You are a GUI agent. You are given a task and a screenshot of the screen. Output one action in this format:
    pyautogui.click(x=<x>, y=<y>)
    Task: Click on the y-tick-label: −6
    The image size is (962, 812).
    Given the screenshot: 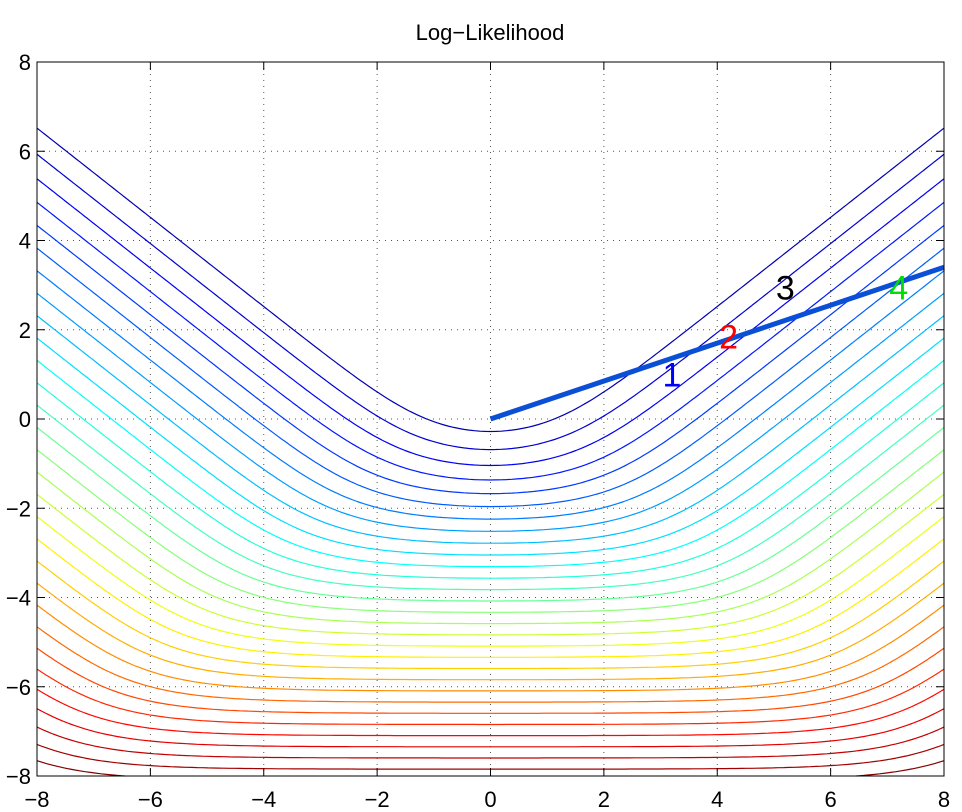 What is the action you would take?
    pyautogui.click(x=18, y=687)
    